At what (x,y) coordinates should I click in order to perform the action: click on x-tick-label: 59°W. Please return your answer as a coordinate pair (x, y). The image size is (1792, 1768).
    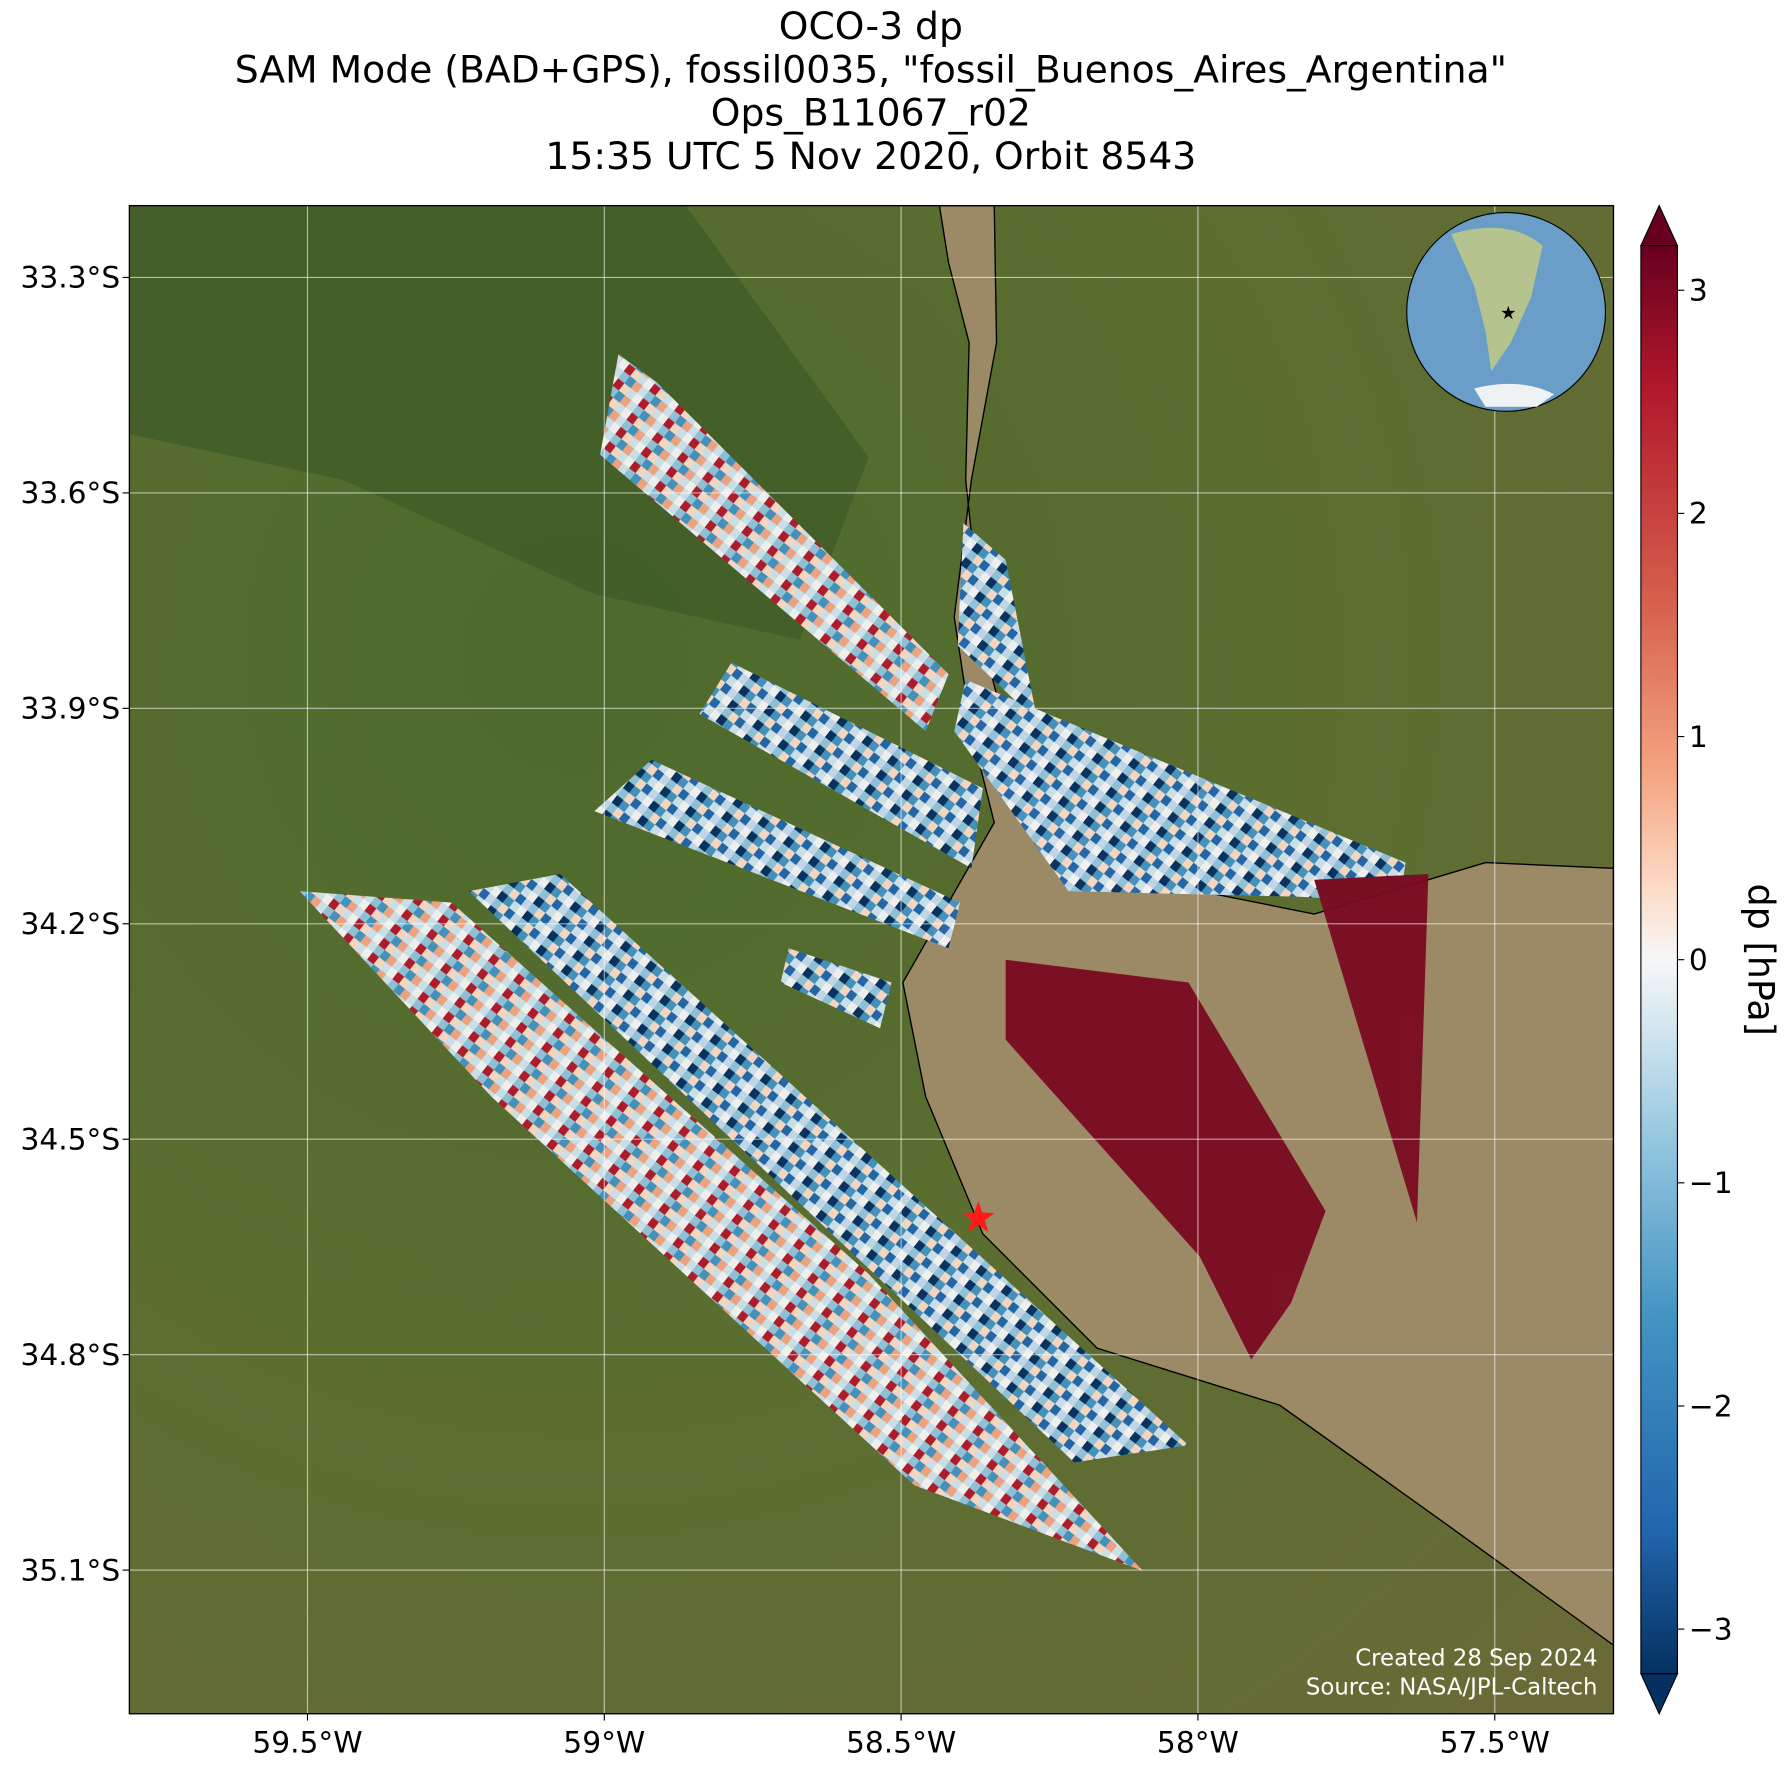
    Looking at the image, I should click on (604, 1743).